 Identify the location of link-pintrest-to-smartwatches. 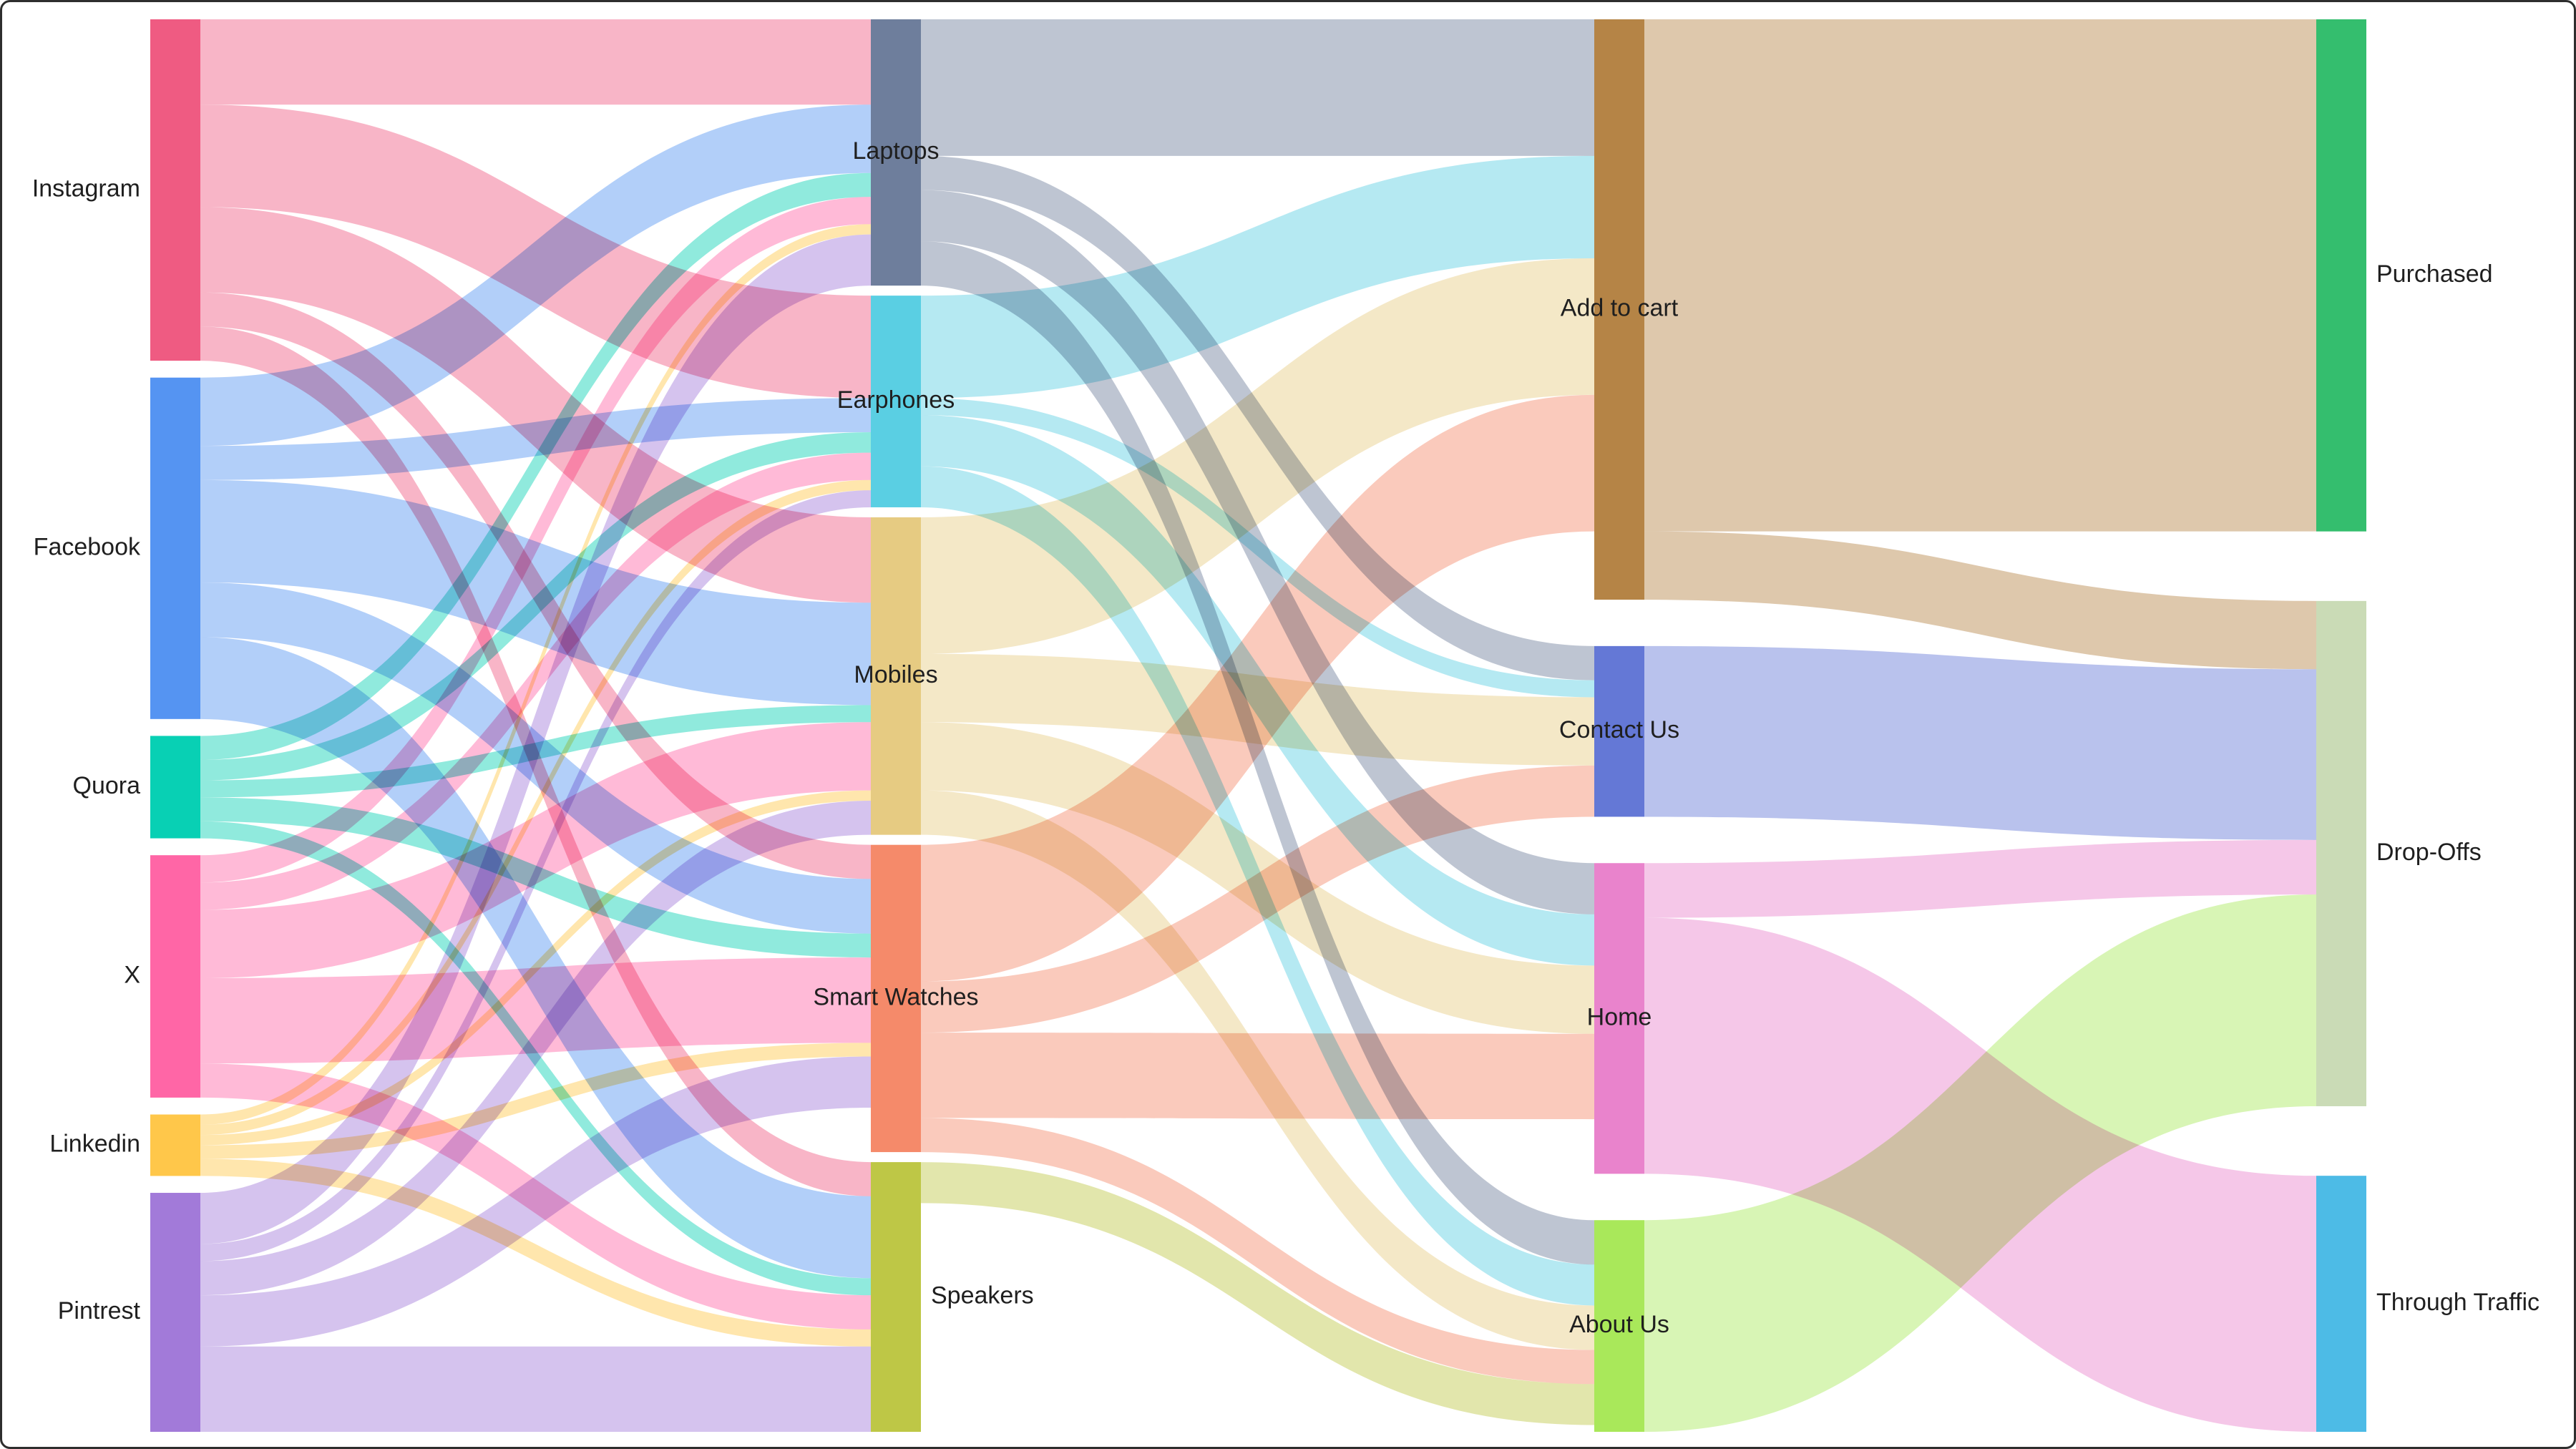
(535, 1201).